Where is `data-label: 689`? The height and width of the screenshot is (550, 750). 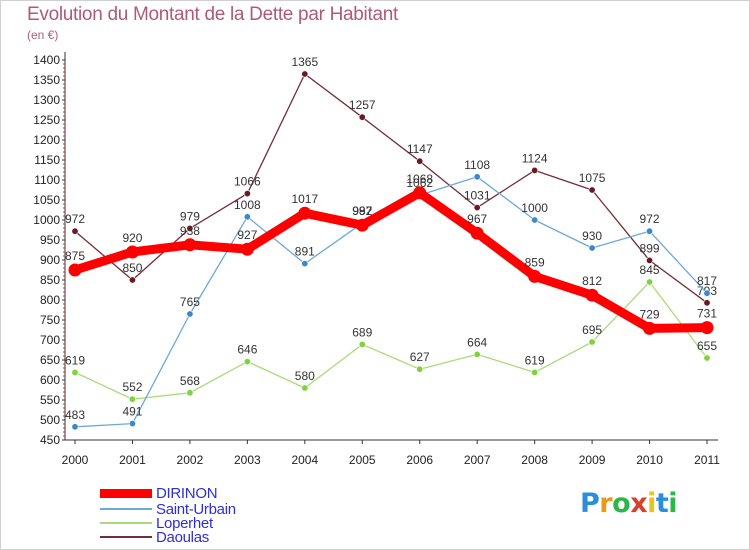 data-label: 689 is located at coordinates (362, 332).